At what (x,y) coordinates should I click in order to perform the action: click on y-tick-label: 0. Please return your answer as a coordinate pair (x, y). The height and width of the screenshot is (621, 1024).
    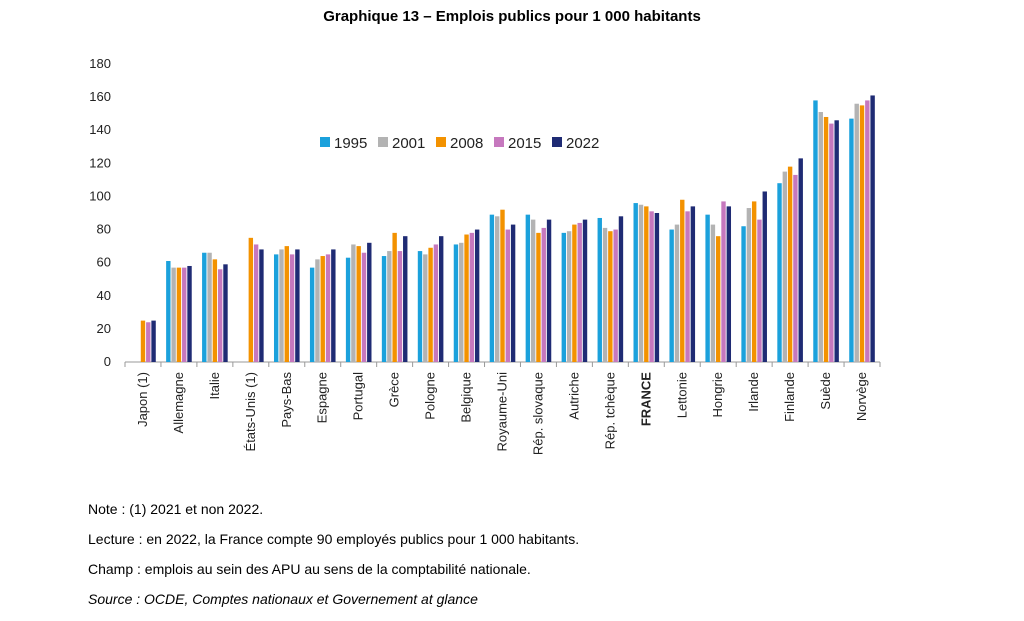
    Looking at the image, I should click on (107, 361).